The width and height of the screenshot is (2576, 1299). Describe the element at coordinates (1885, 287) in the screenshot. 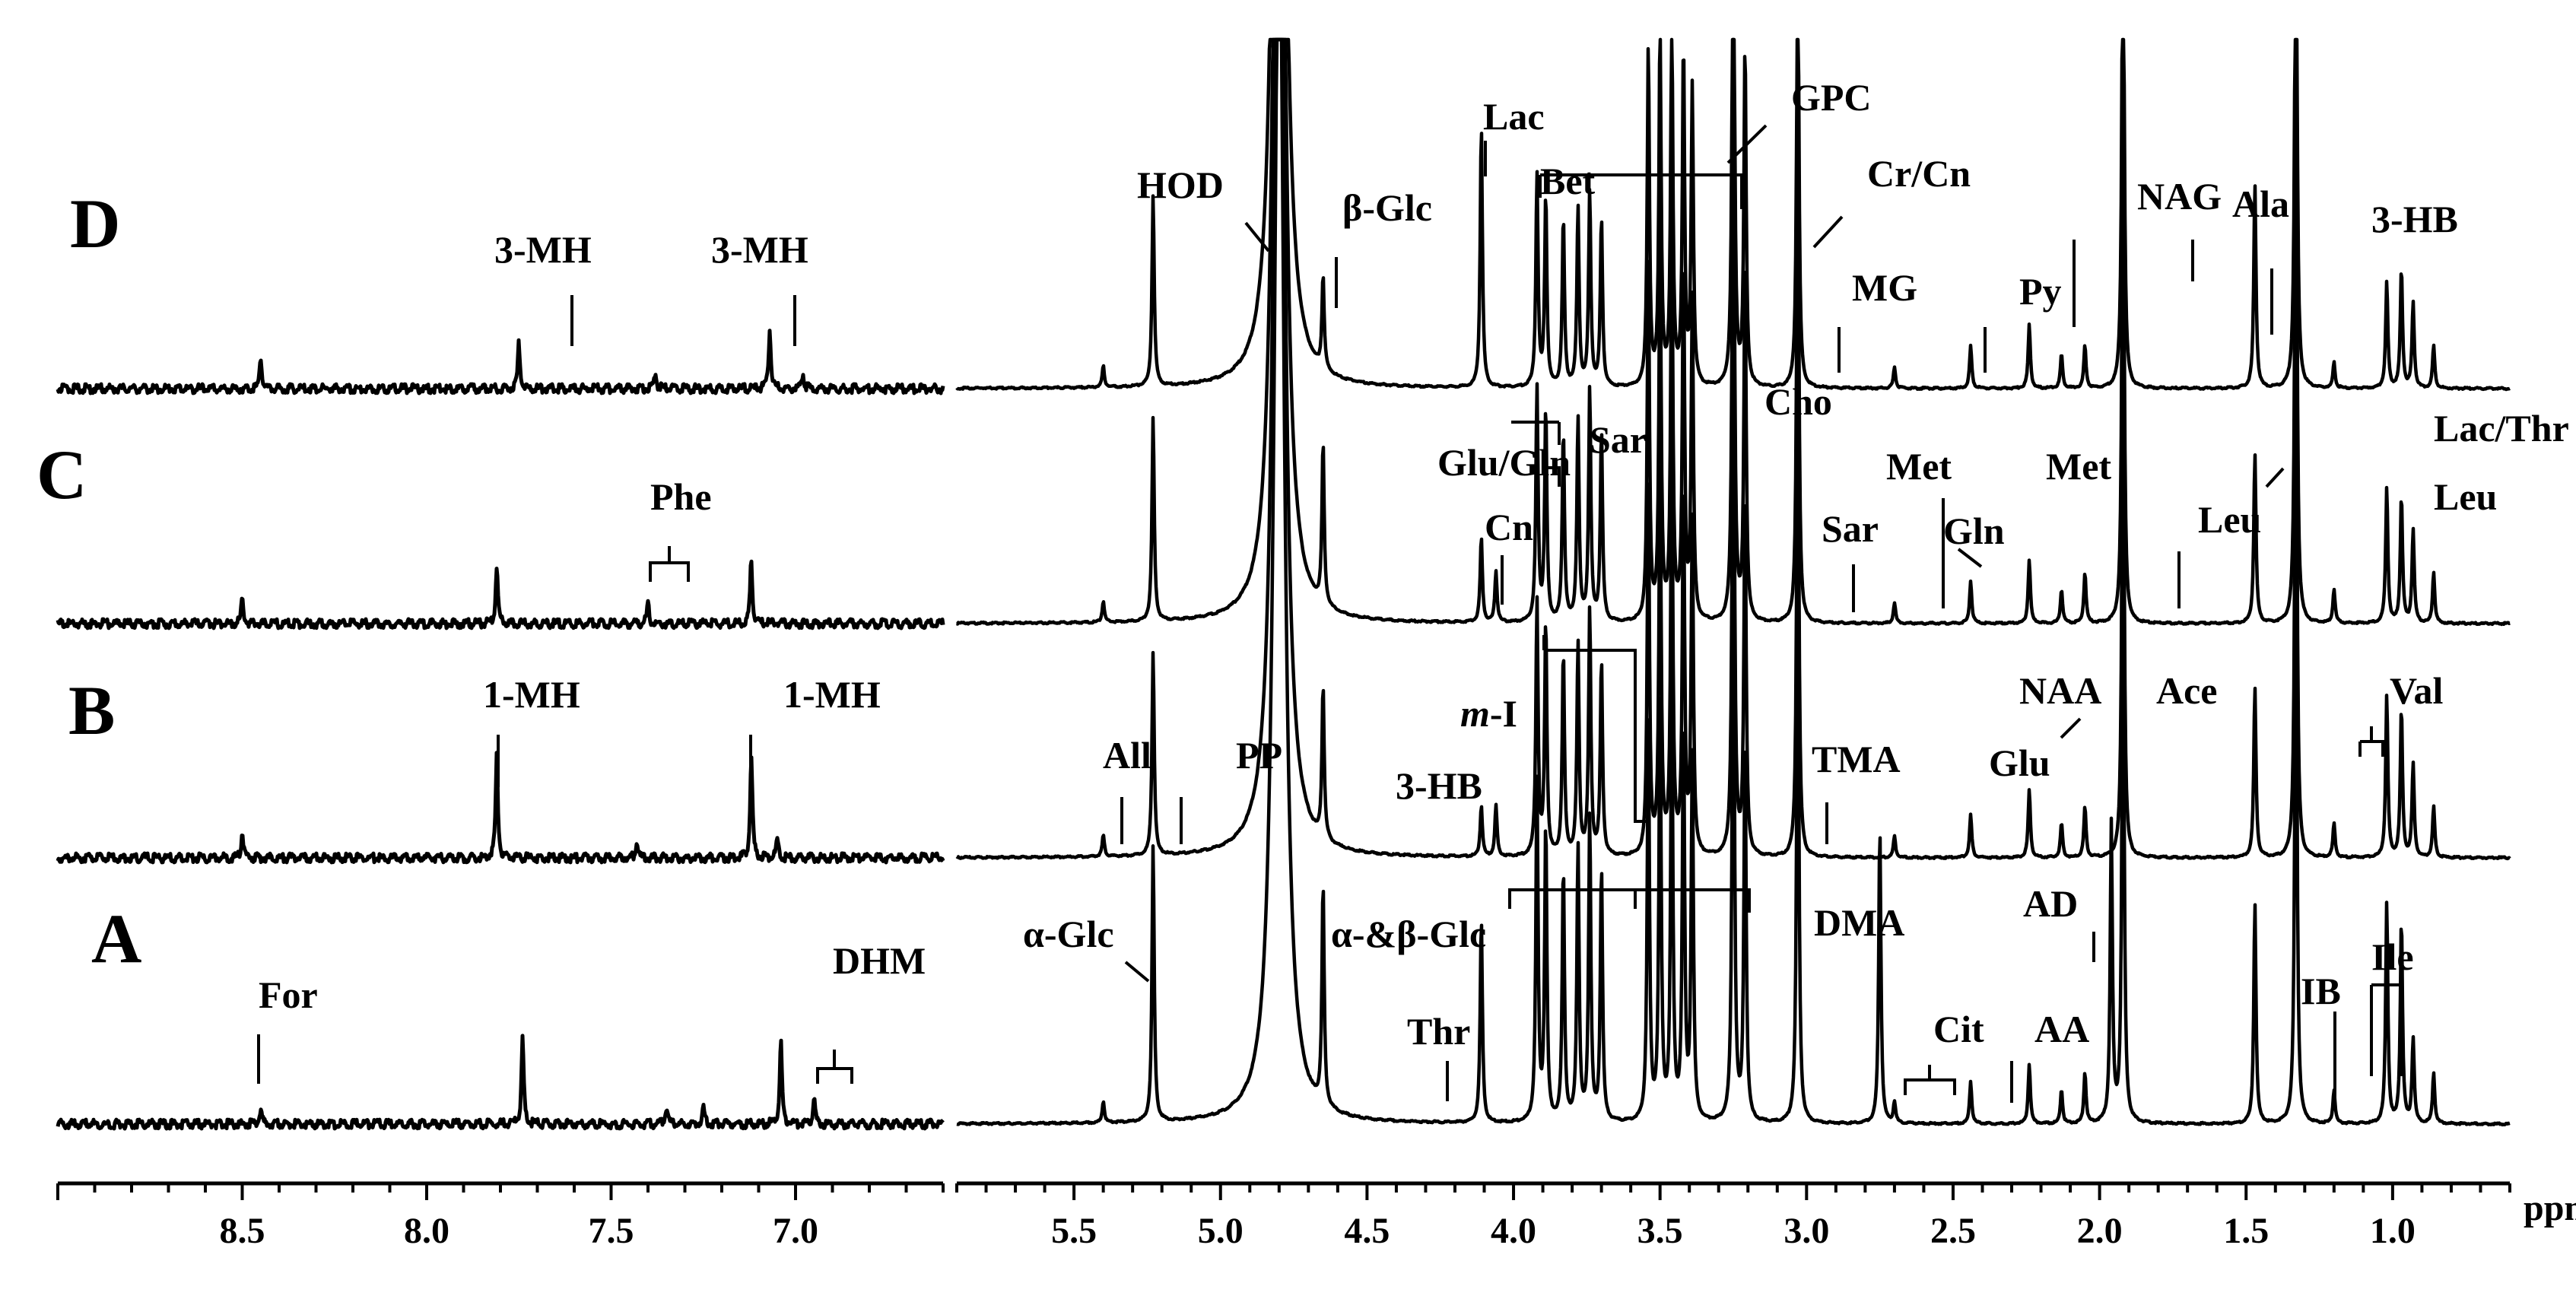

I see `peak-annotation: MG` at that location.